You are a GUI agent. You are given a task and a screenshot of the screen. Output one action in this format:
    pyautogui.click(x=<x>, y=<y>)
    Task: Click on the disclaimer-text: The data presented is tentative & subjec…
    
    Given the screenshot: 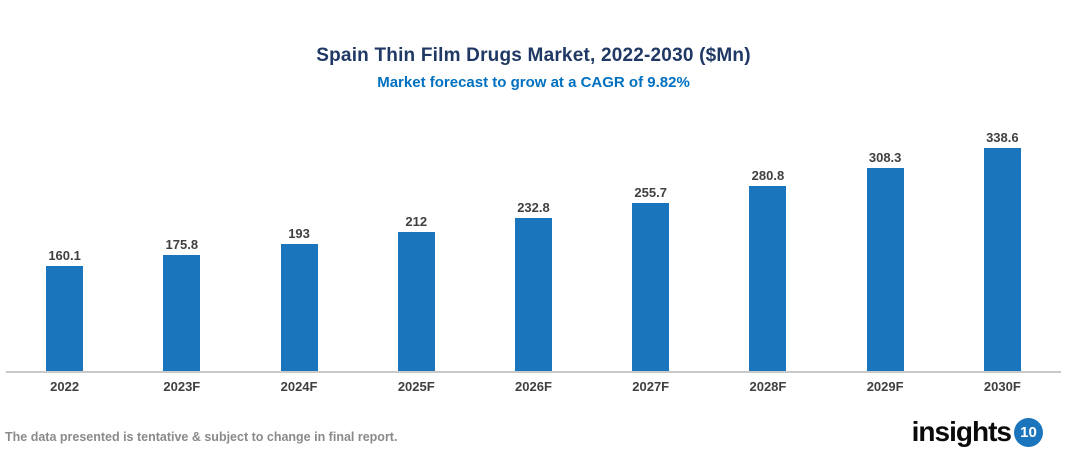 What is the action you would take?
    pyautogui.click(x=201, y=437)
    